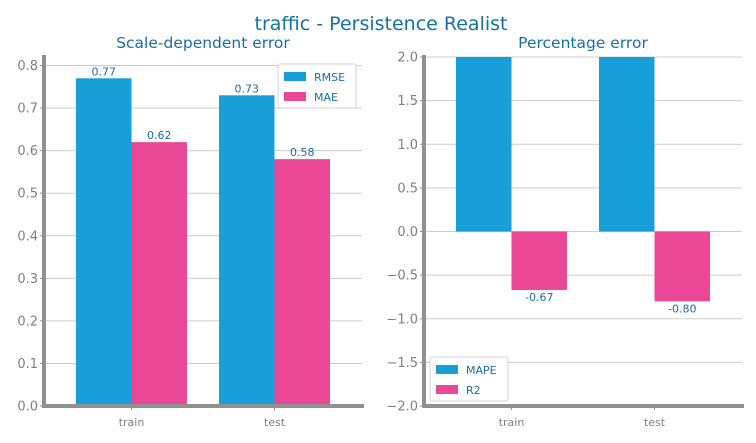 The image size is (756, 443). I want to click on bar-rmse-test, so click(247, 251).